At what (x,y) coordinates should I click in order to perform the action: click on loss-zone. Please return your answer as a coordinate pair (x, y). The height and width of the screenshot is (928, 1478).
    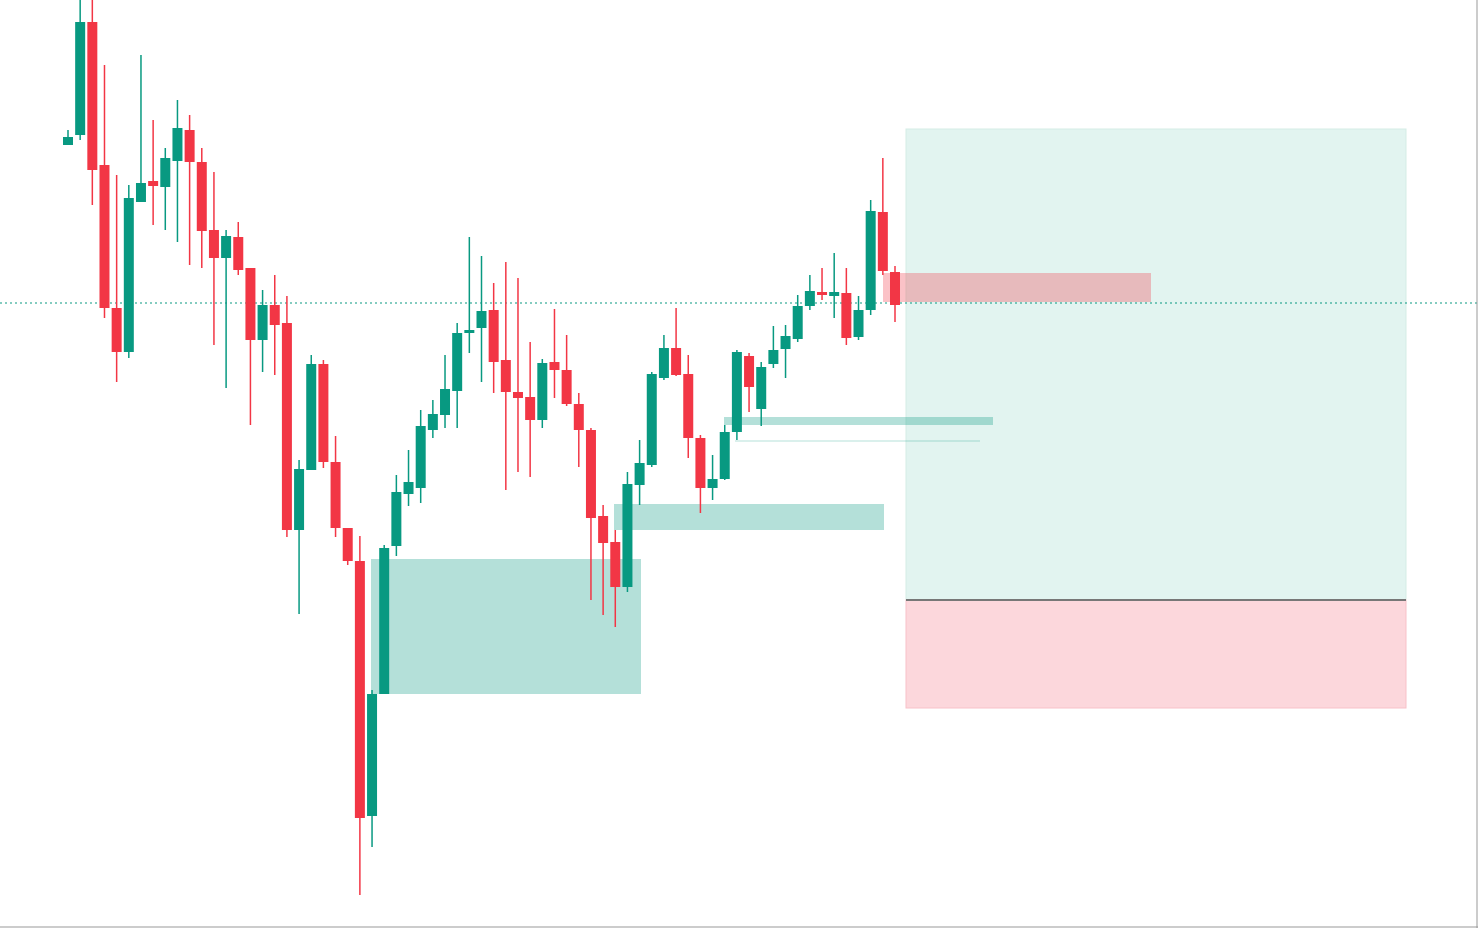
    Looking at the image, I should click on (1156, 654).